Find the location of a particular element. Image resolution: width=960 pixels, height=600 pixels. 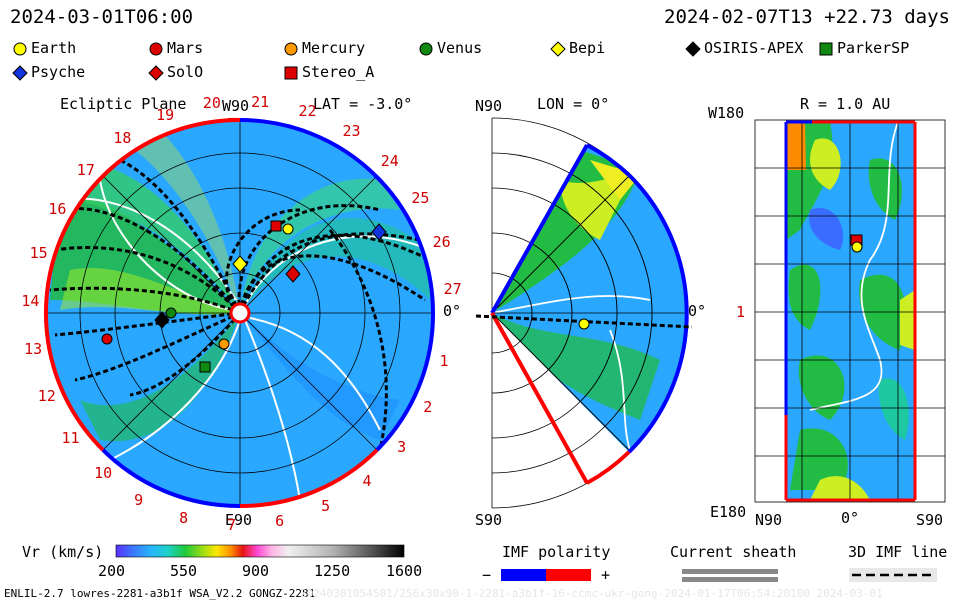

imf-plus-label: + is located at coordinates (606, 575).